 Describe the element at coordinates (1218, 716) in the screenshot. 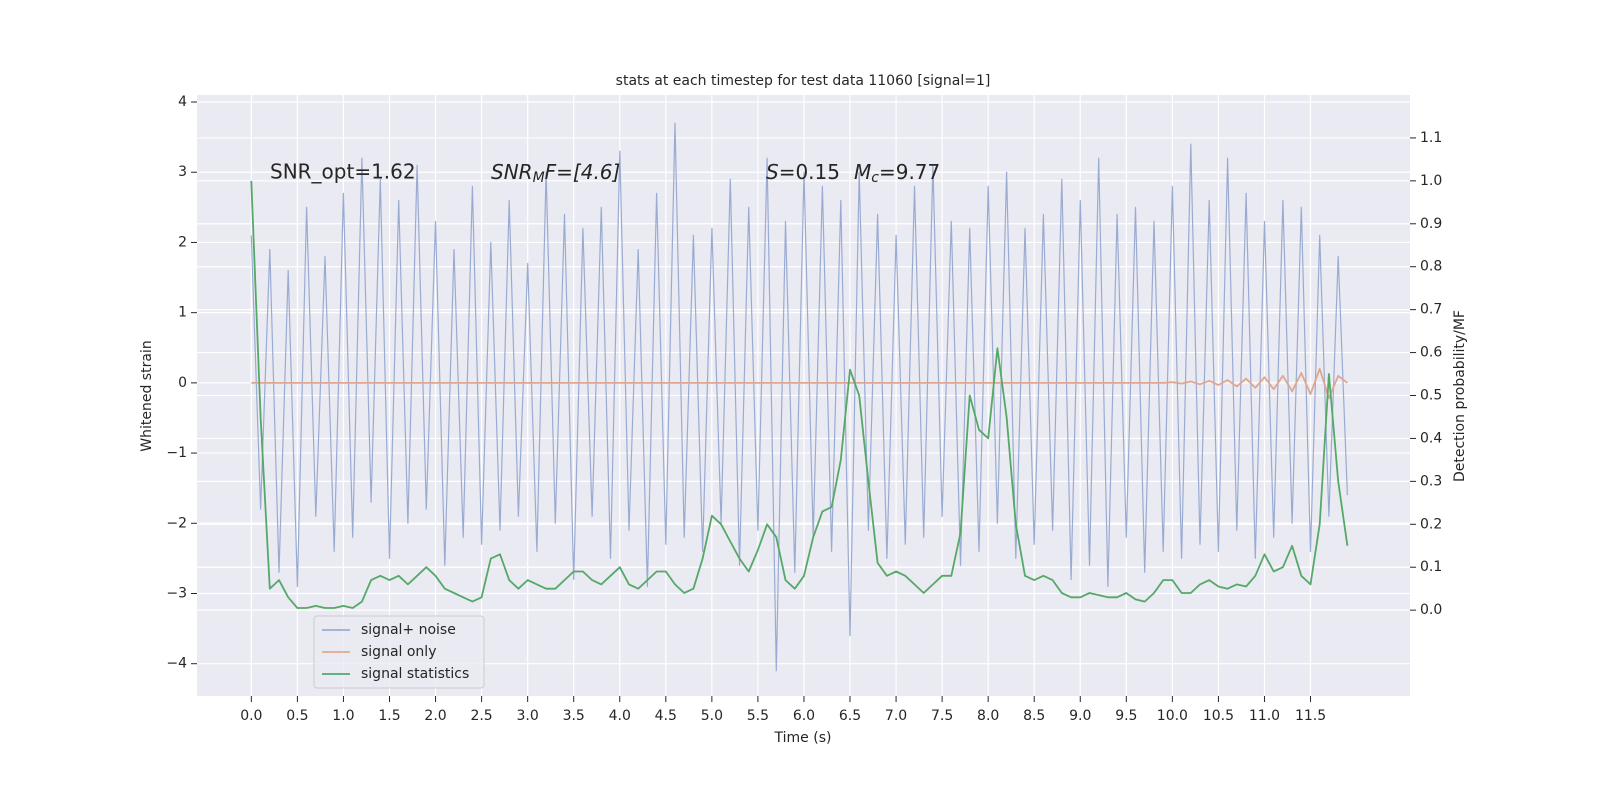

I see `x-tick-label: 10.5` at that location.